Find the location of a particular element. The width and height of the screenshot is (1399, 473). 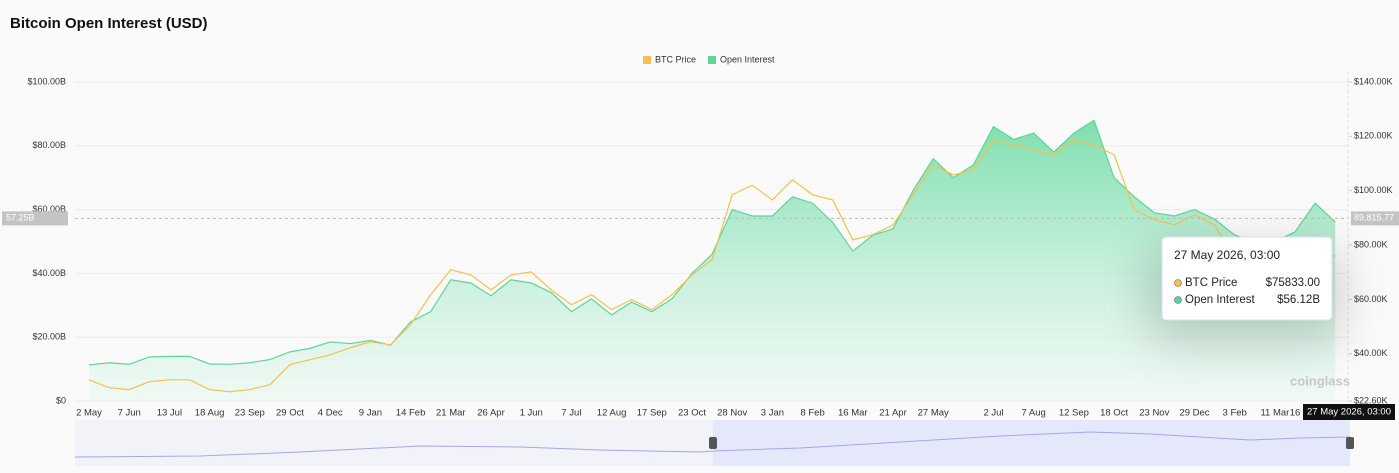

x-tick-label: 2 Jul is located at coordinates (993, 413).